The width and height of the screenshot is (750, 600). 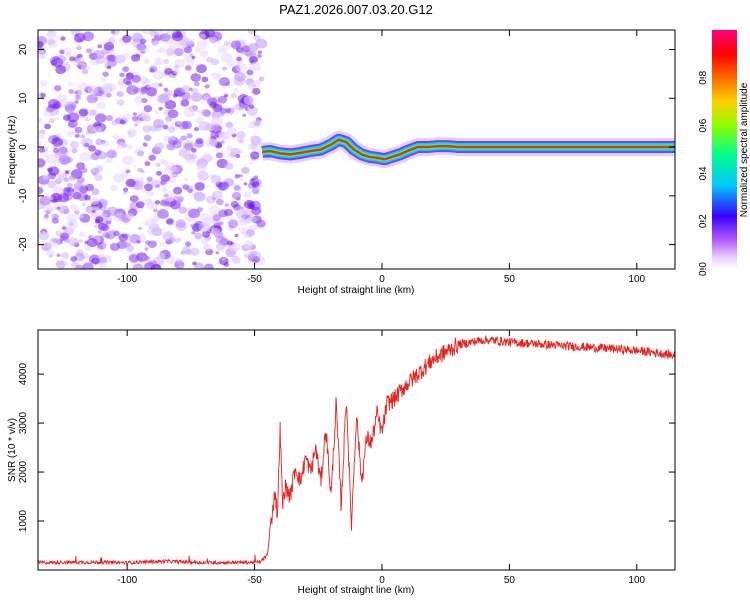 What do you see at coordinates (468, 149) in the screenshot?
I see `signal-line` at bounding box center [468, 149].